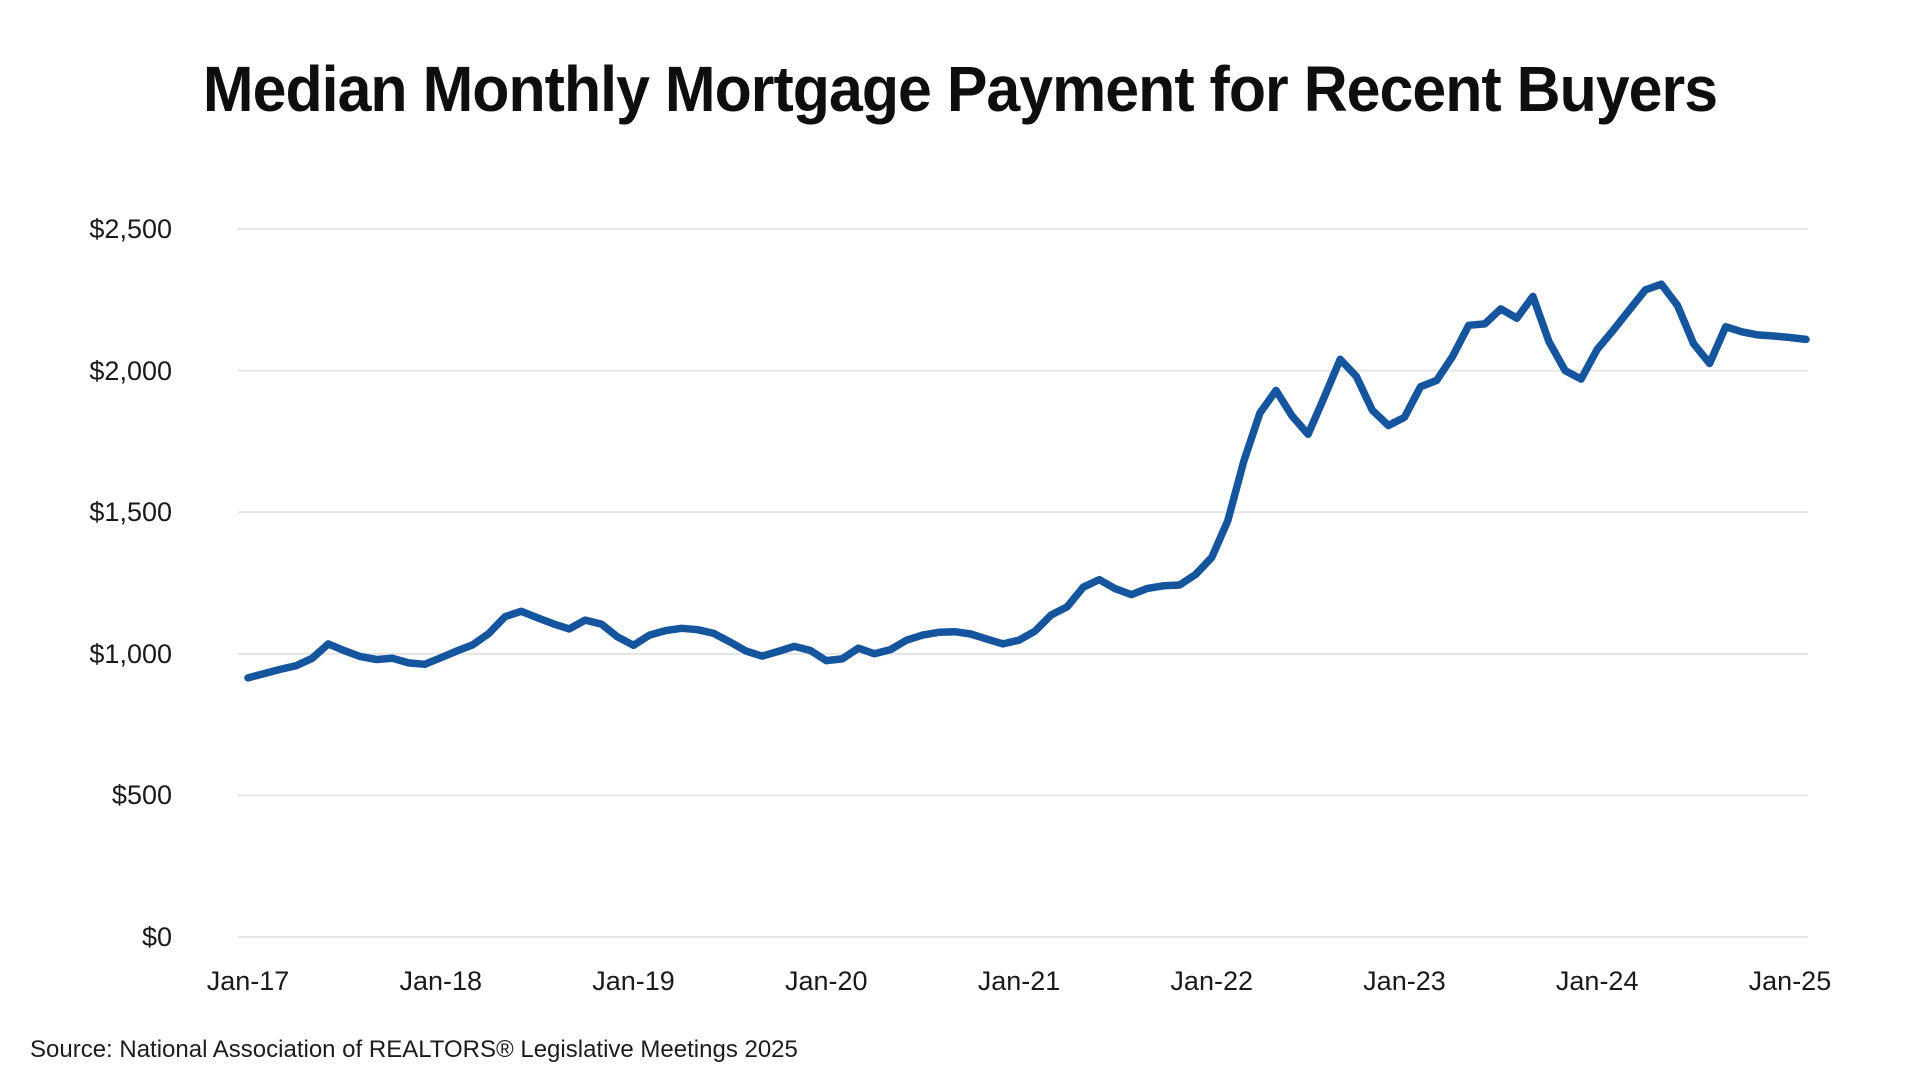 This screenshot has height=1080, width=1920. Describe the element at coordinates (130, 229) in the screenshot. I see `y-axis-tick-label: $2,500` at that location.